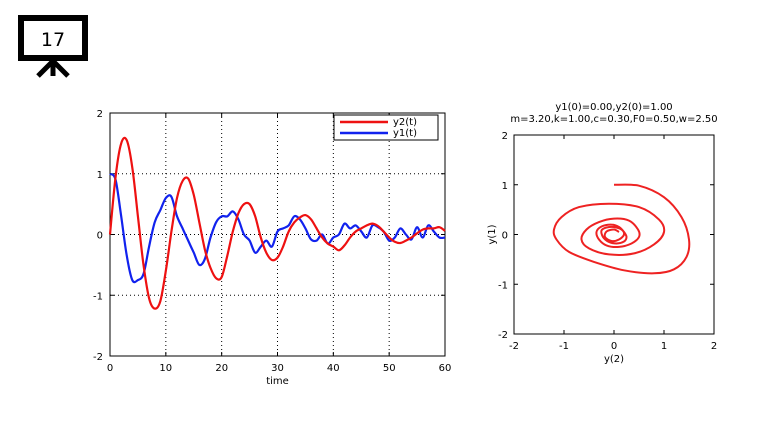 The height and width of the screenshot is (426, 759). I want to click on presentation-board-icon: 17, so click(53, 46).